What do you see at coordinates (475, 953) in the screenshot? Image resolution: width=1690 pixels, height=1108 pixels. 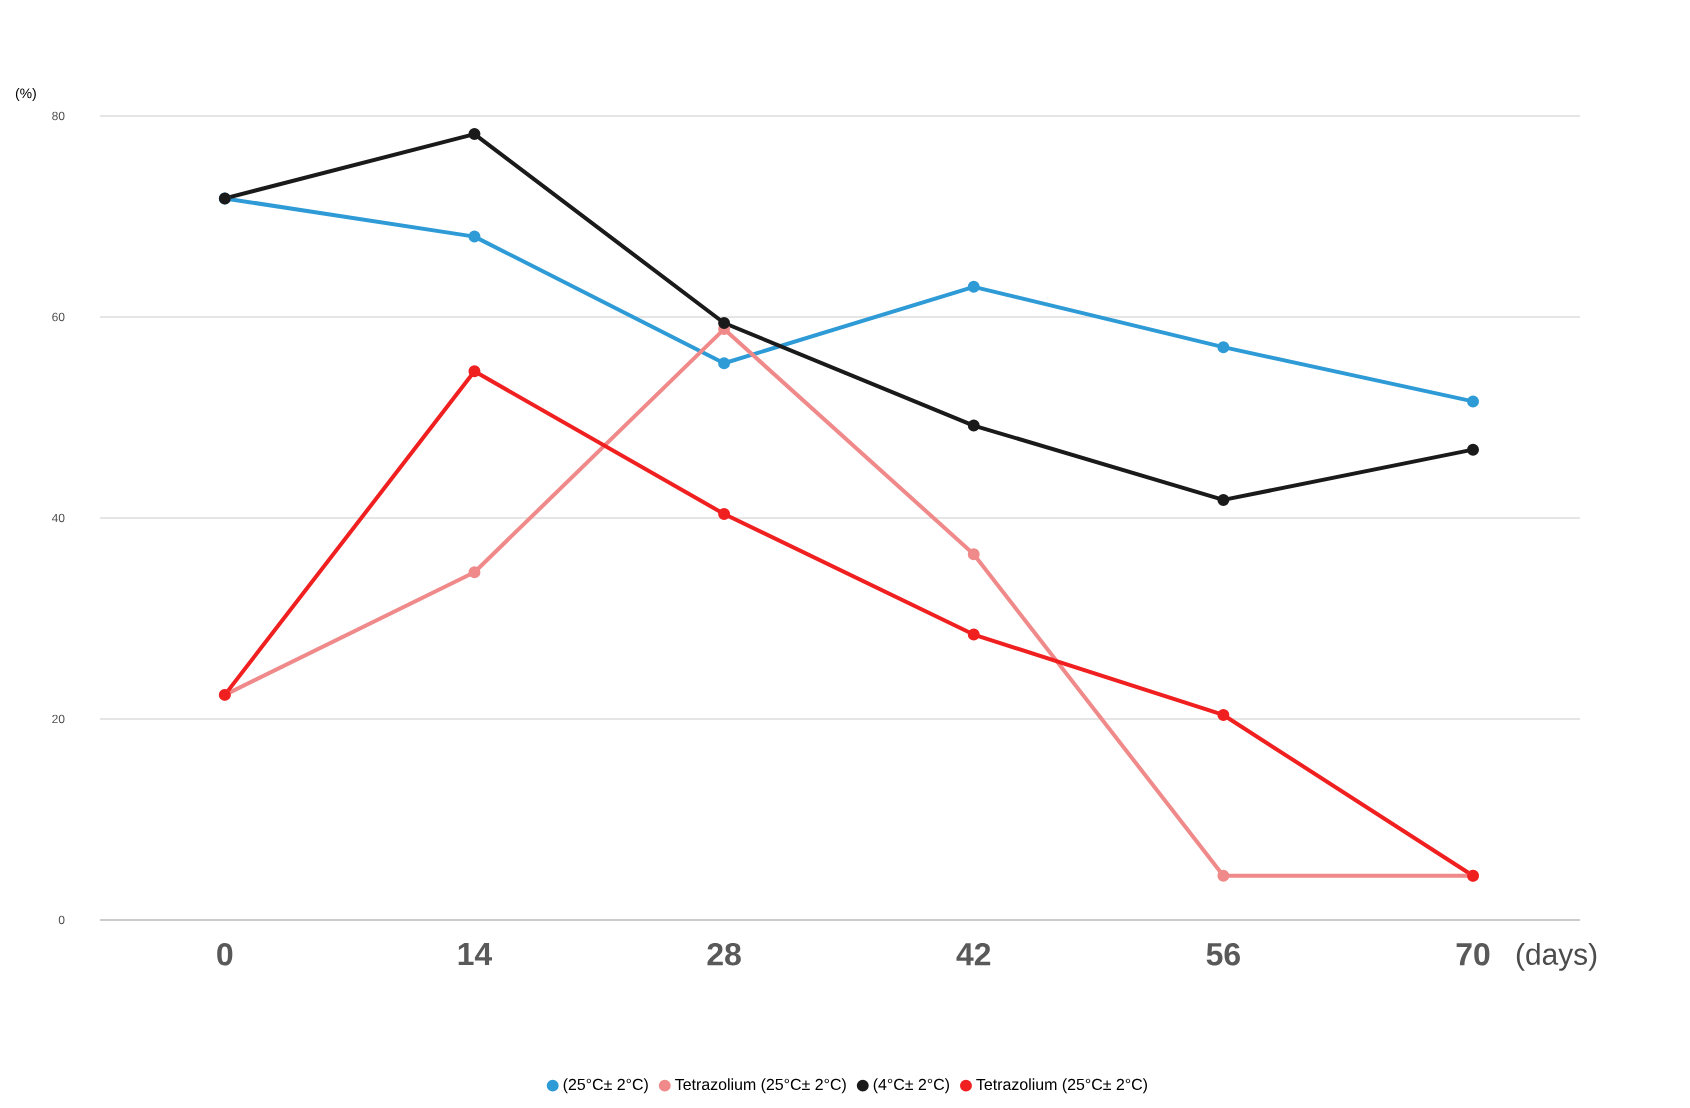 I see `x-tick-label: 14` at bounding box center [475, 953].